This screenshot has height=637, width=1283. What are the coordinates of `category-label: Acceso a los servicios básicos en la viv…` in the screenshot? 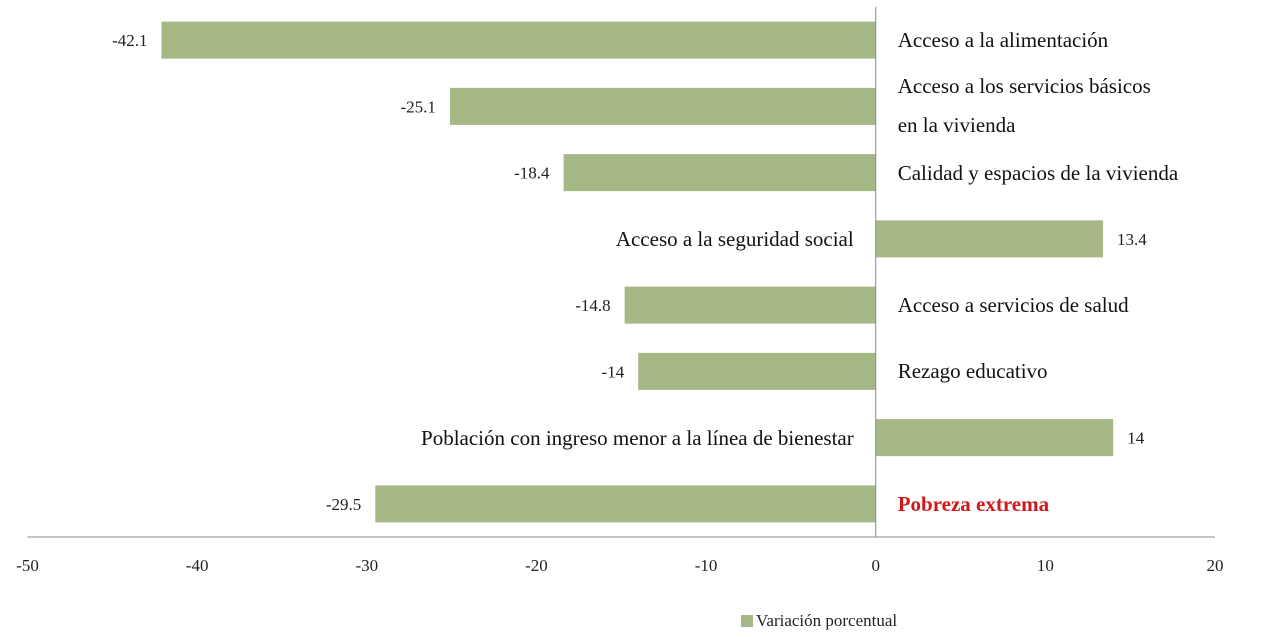 It's located at (1024, 106).